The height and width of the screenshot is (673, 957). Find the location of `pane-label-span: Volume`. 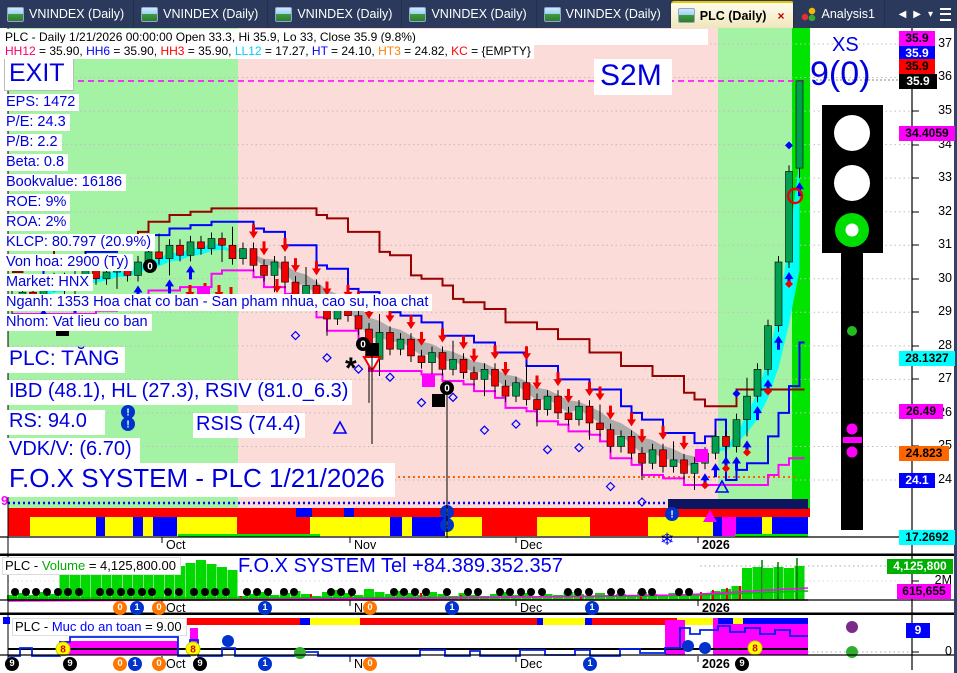

pane-label-span: Volume is located at coordinates (63, 565).